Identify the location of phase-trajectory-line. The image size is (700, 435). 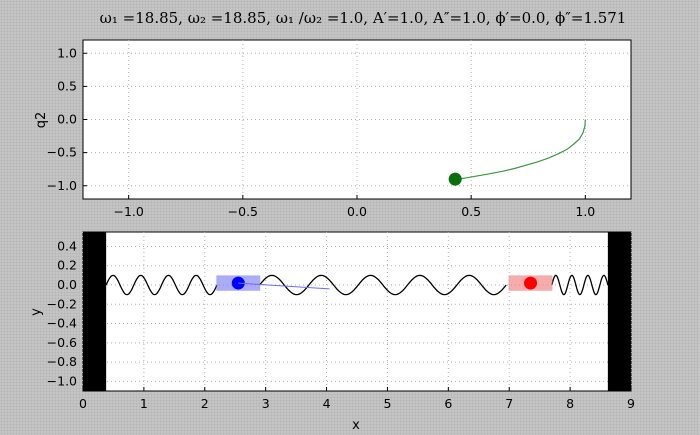
(521, 149).